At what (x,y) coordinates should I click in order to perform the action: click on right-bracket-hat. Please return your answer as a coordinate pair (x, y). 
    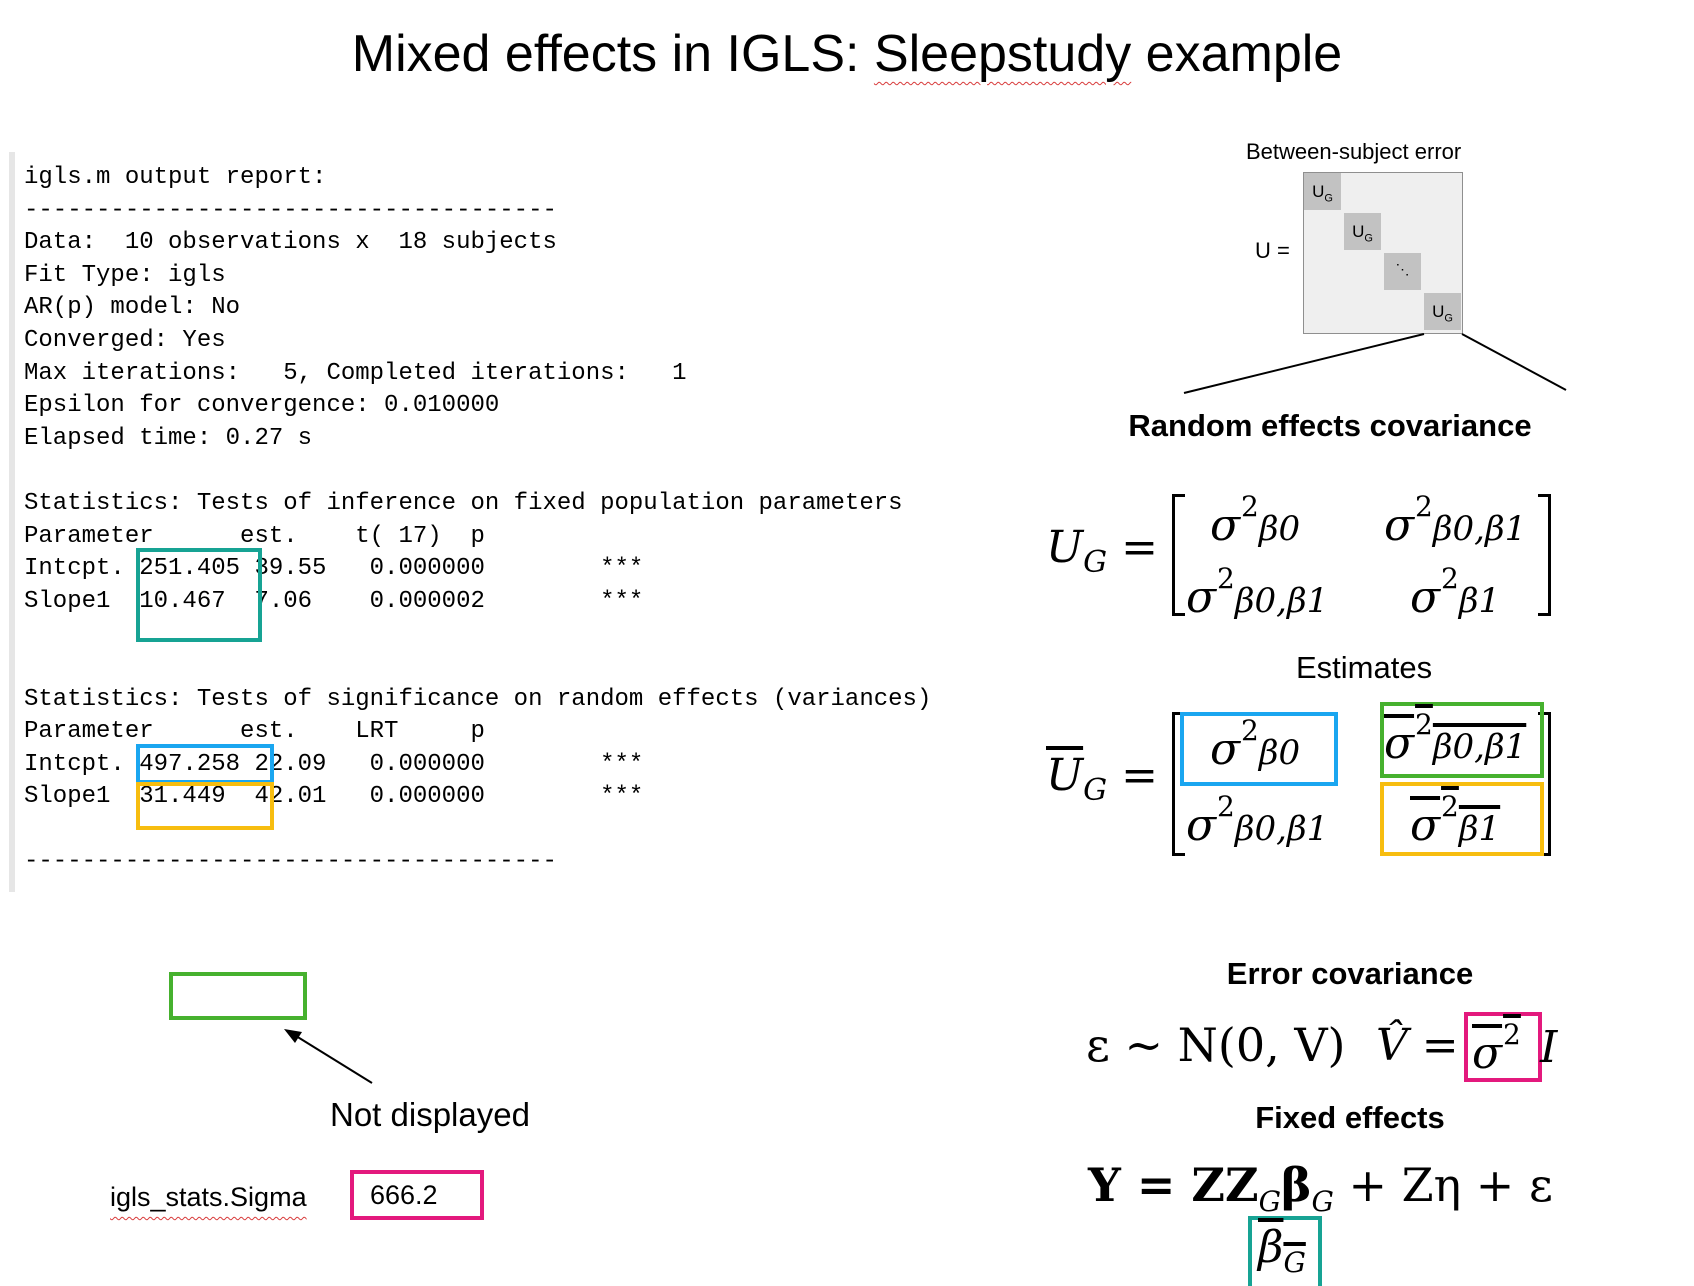
    Looking at the image, I should click on (1544, 784).